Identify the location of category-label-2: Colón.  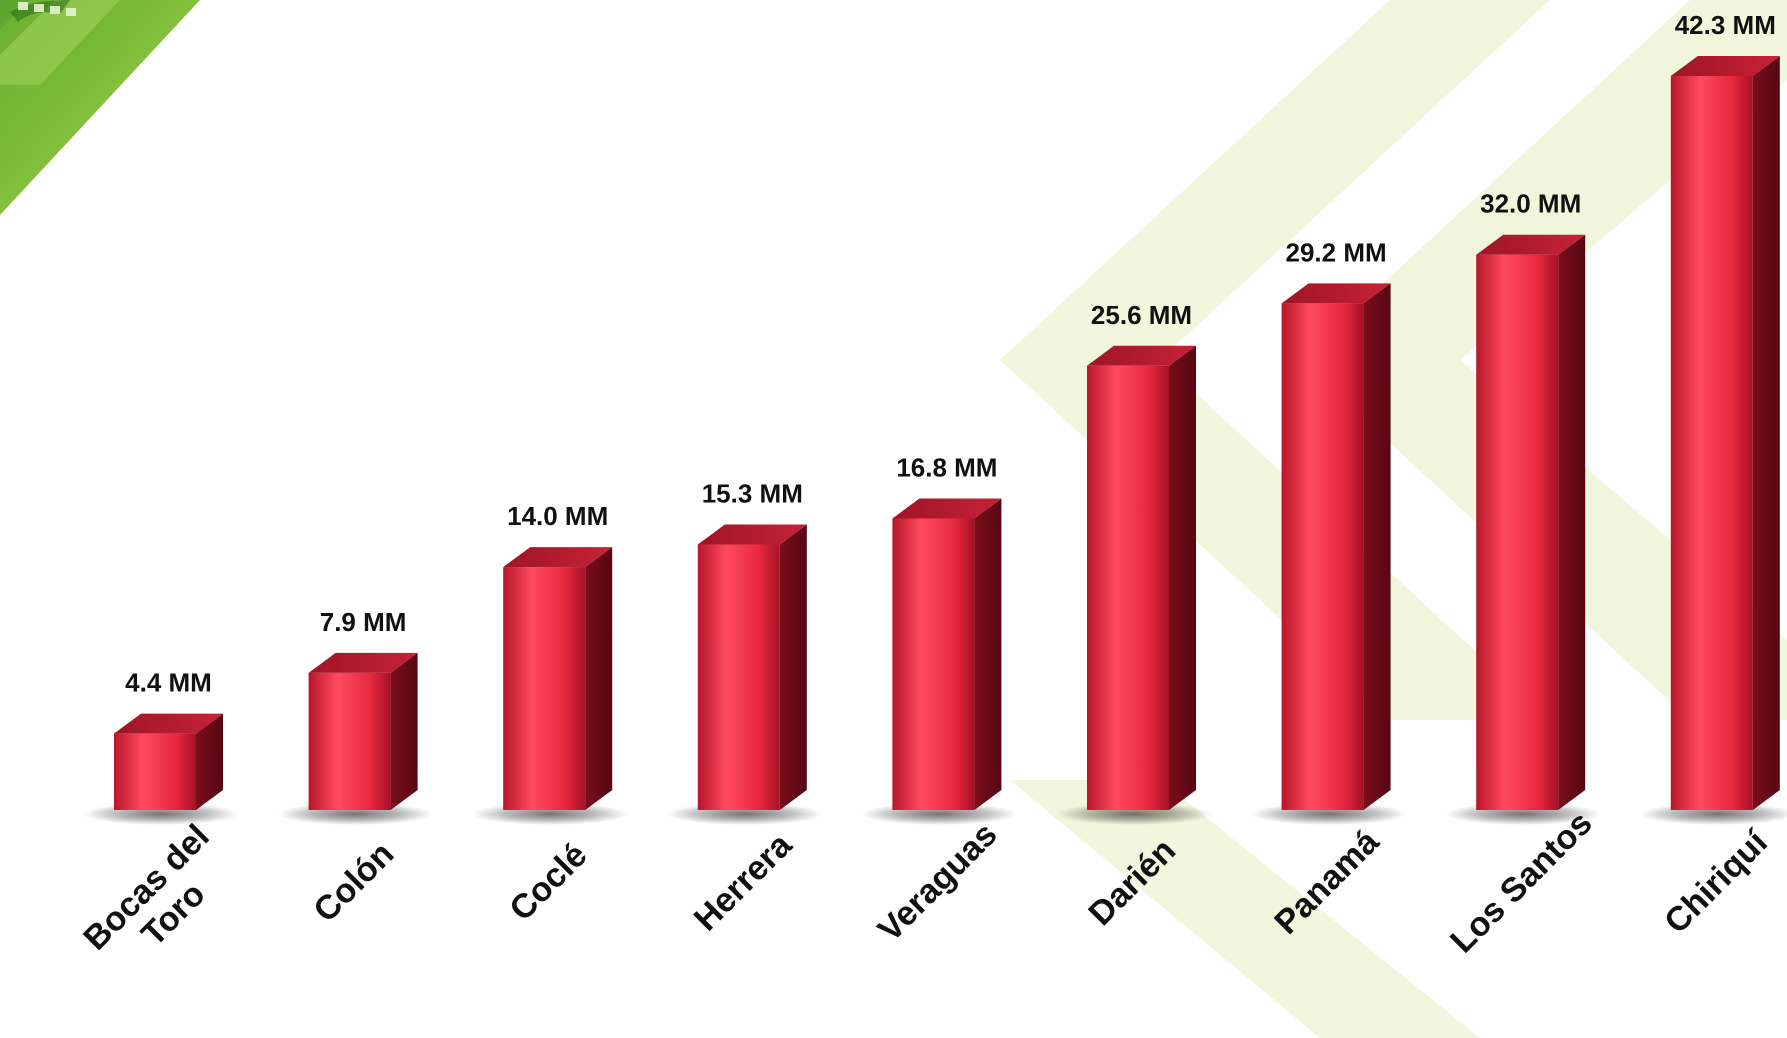
(353, 882).